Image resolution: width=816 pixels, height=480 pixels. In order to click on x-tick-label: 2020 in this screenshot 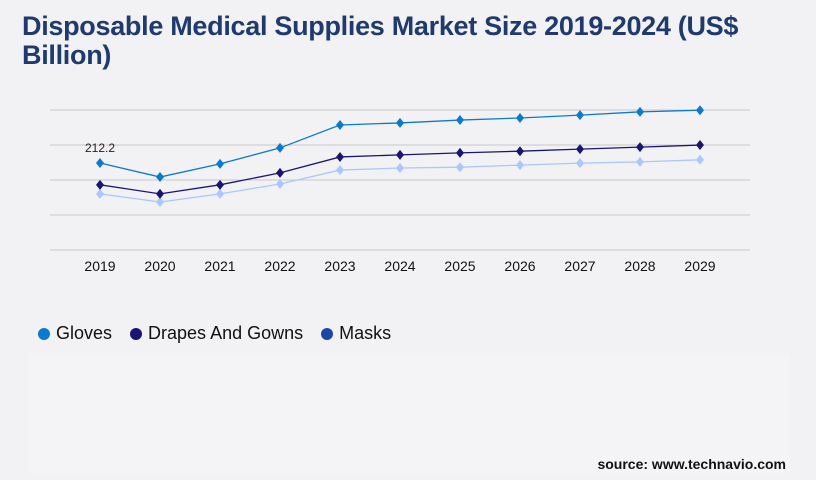, I will do `click(159, 266)`.